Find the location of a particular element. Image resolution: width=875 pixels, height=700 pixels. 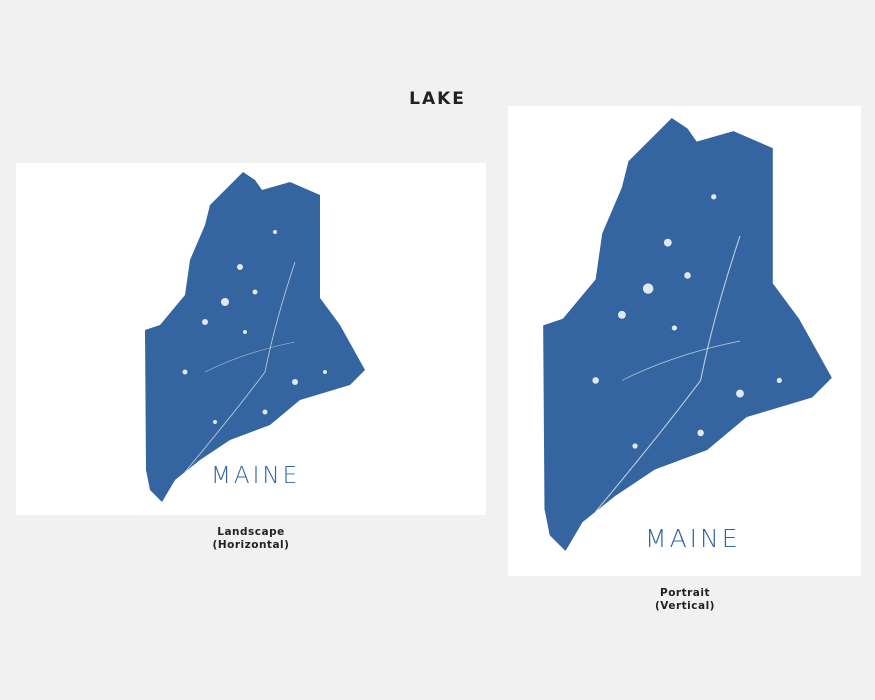

page-title: LAKE is located at coordinates (437, 99).